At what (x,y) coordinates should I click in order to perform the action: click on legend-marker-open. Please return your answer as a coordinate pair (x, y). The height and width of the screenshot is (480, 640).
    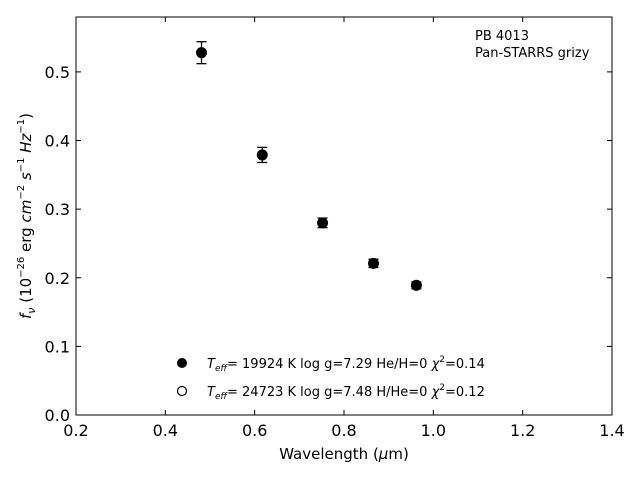
    Looking at the image, I should click on (182, 391).